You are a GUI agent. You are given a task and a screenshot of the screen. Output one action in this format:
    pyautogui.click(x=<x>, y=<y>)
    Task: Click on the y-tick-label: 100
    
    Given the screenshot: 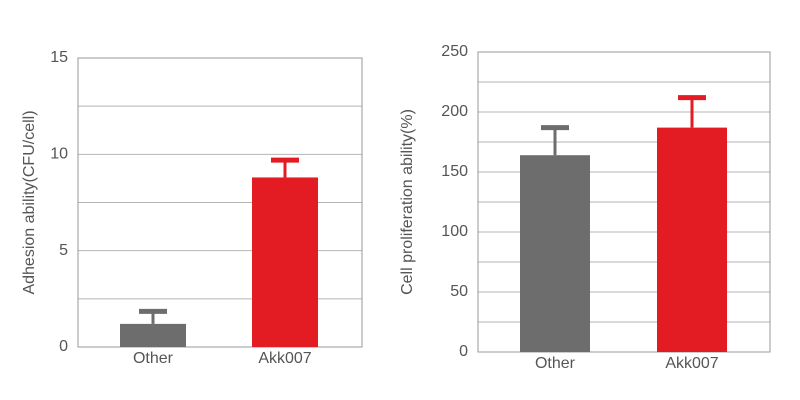 What is the action you would take?
    pyautogui.click(x=454, y=231)
    